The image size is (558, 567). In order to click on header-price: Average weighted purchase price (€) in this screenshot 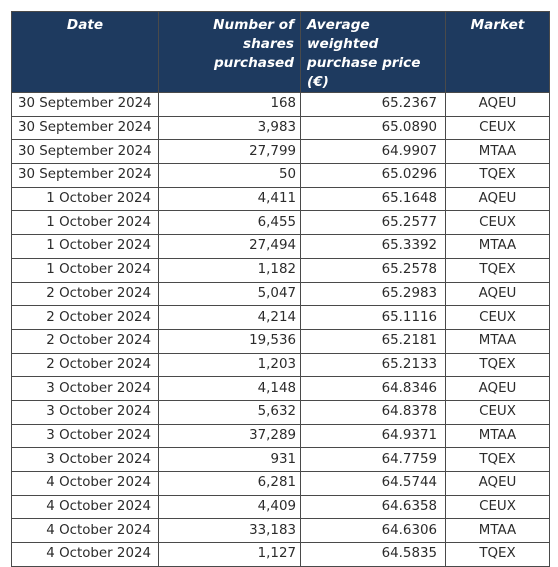, I will do `click(373, 52)`.